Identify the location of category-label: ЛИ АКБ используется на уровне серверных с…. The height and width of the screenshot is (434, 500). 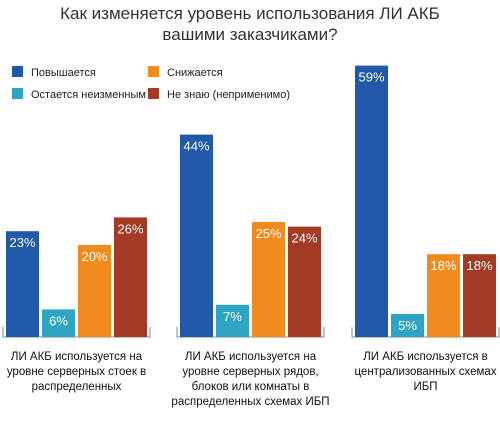
(76, 372).